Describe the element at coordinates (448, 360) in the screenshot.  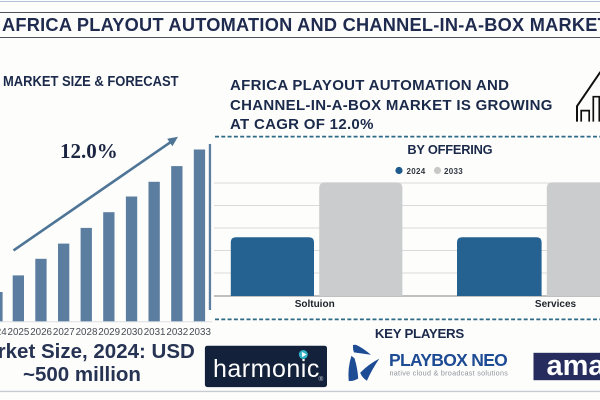
I see `svg-text: PLAYBOX NEO` at that location.